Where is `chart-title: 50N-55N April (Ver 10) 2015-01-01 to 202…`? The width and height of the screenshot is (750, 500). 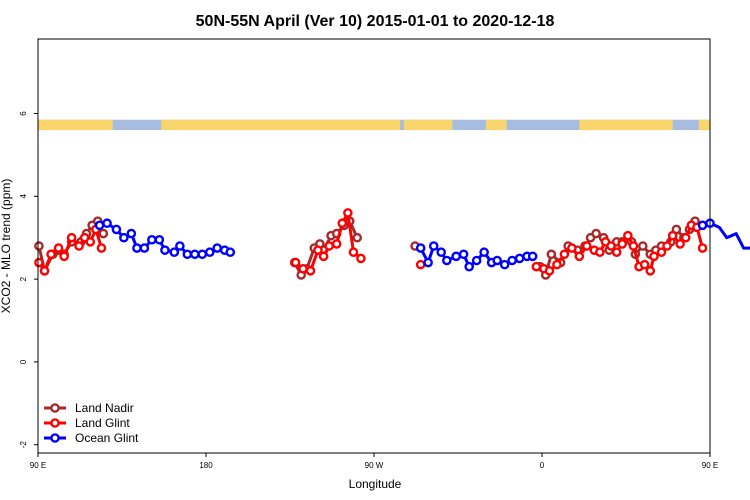 chart-title: 50N-55N April (Ver 10) 2015-01-01 to 202… is located at coordinates (375, 21).